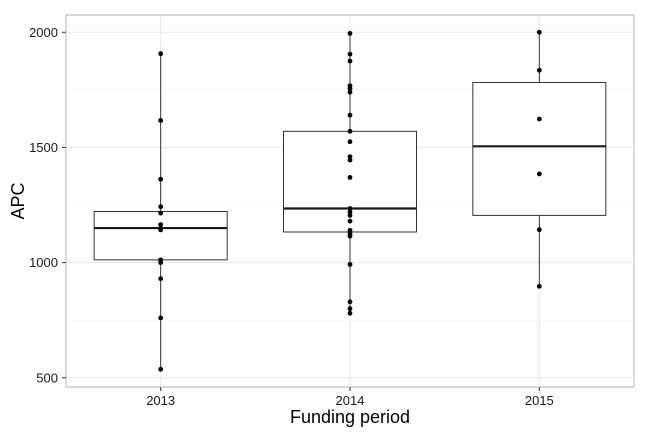 The image size is (648, 432). I want to click on y-tick-label: 1500, so click(43, 147).